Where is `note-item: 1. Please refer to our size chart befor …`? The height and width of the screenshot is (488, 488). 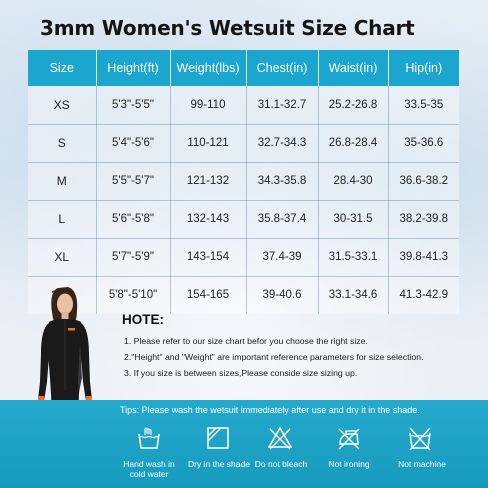
note-item: 1. Please refer to our size chart befor … is located at coordinates (246, 341).